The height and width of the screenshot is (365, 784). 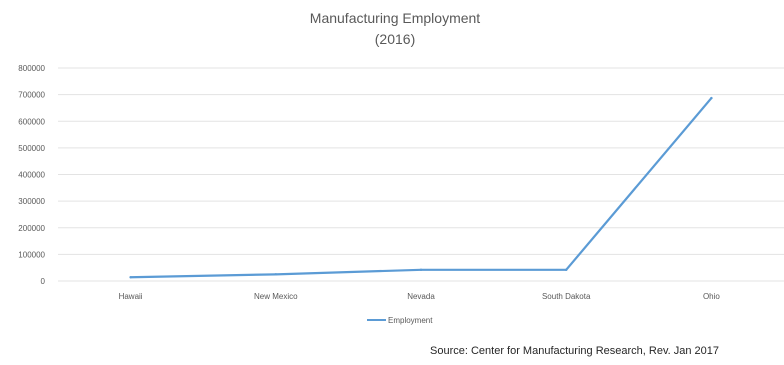 I want to click on y-tick-label: 200000, so click(x=31, y=228).